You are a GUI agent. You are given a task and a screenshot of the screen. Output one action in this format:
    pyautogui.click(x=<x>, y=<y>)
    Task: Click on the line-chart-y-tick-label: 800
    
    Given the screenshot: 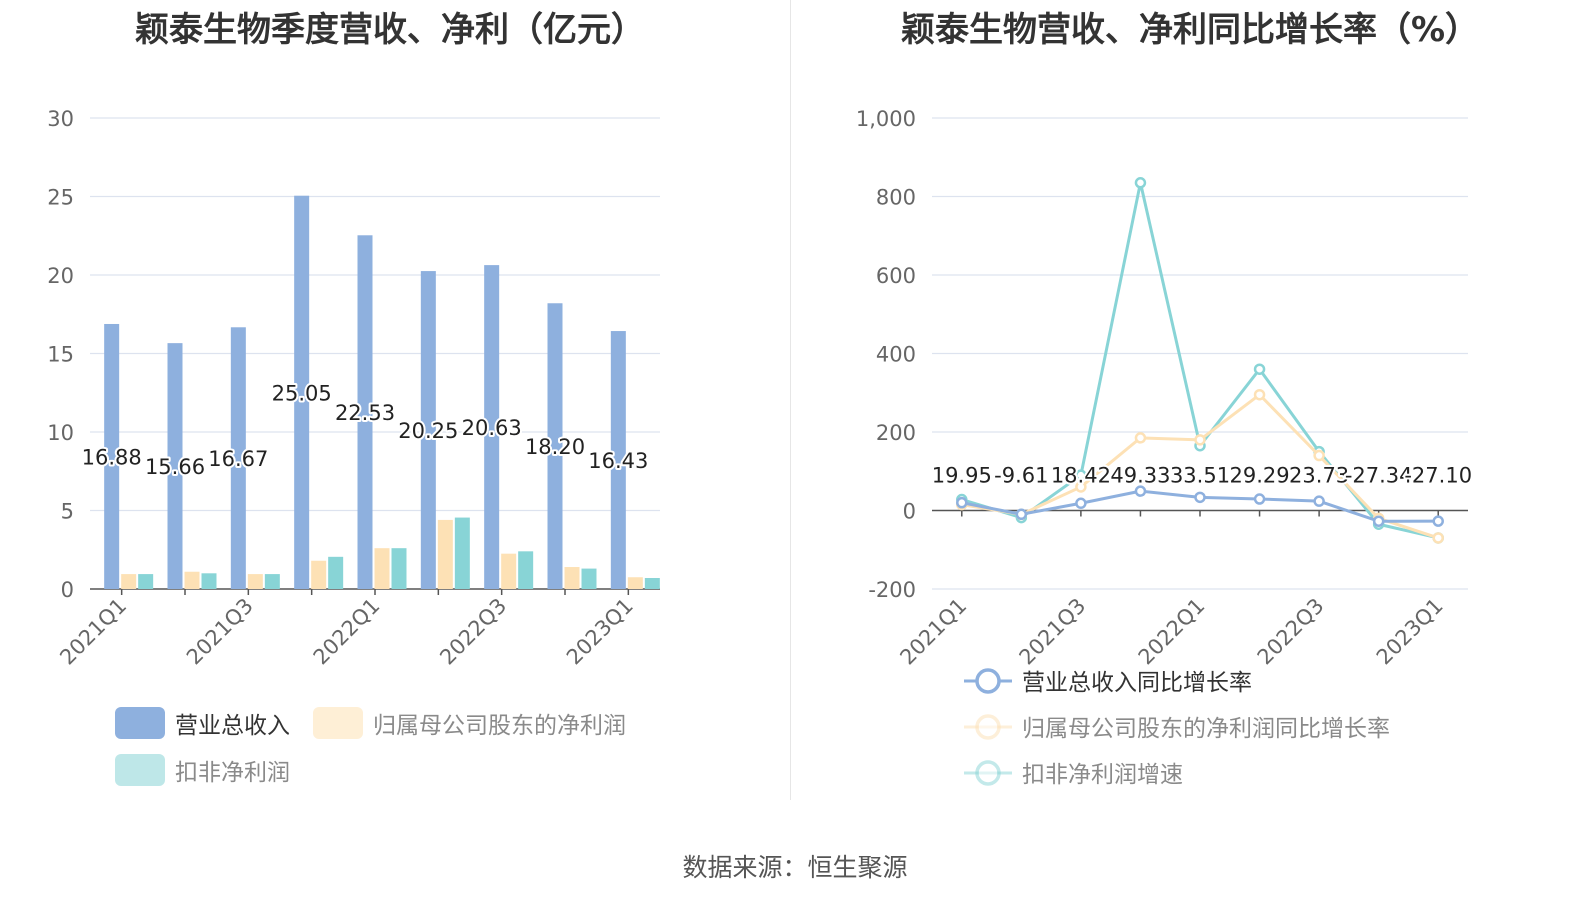 What is the action you would take?
    pyautogui.click(x=896, y=198)
    